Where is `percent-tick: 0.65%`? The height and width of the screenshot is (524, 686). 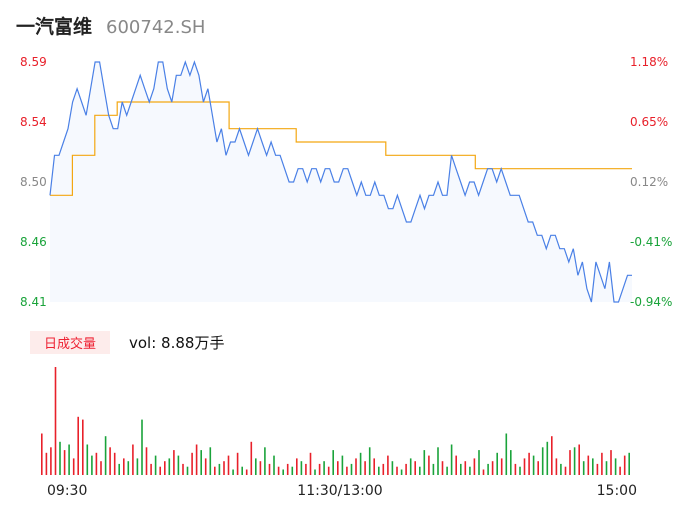
percent-tick: 0.65% is located at coordinates (649, 122).